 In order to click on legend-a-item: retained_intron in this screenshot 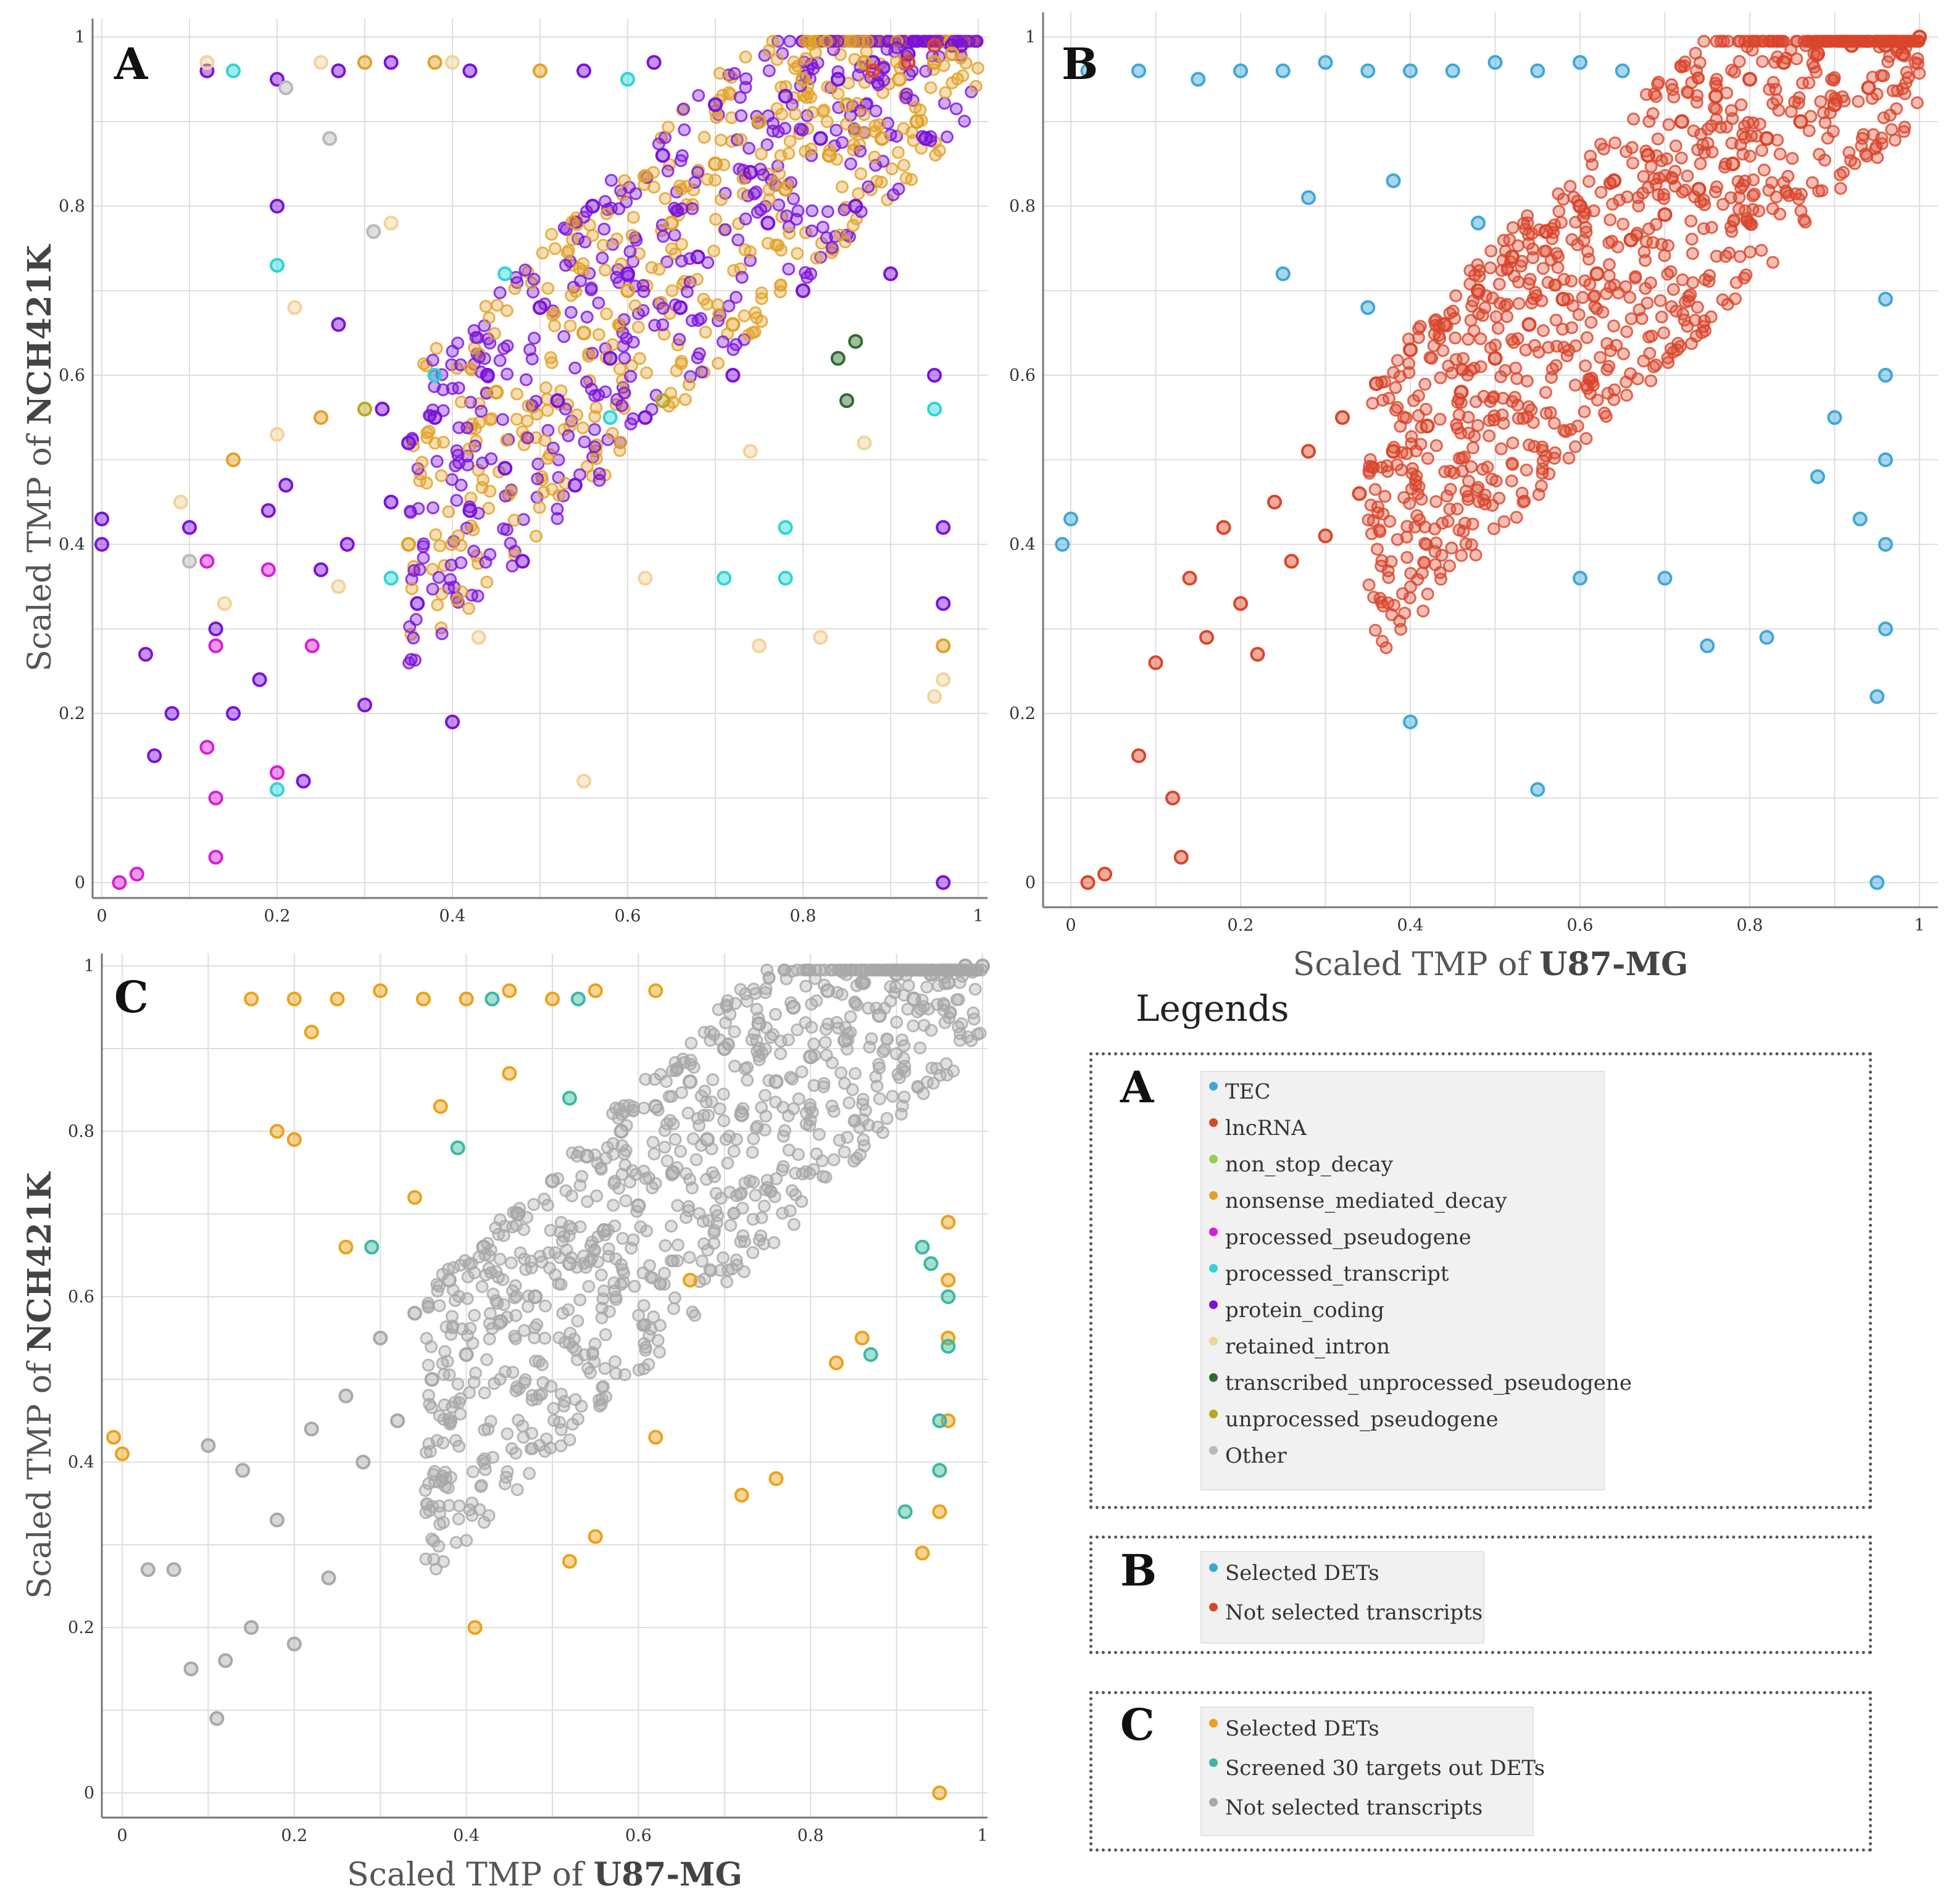, I will do `click(1403, 1352)`.